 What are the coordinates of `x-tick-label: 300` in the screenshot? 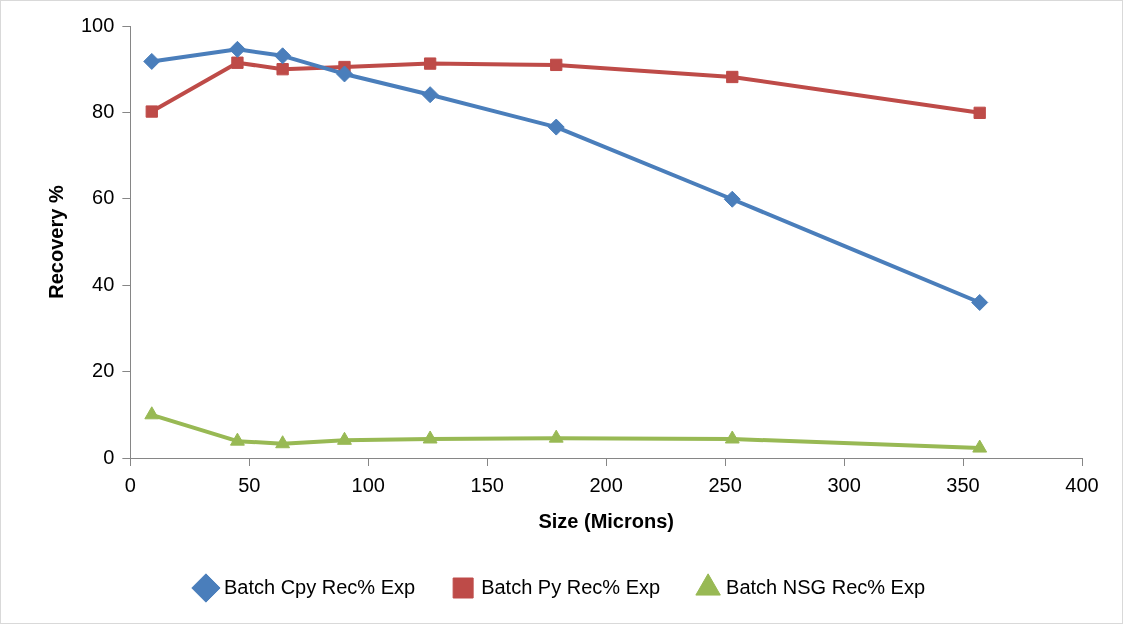 It's located at (844, 484).